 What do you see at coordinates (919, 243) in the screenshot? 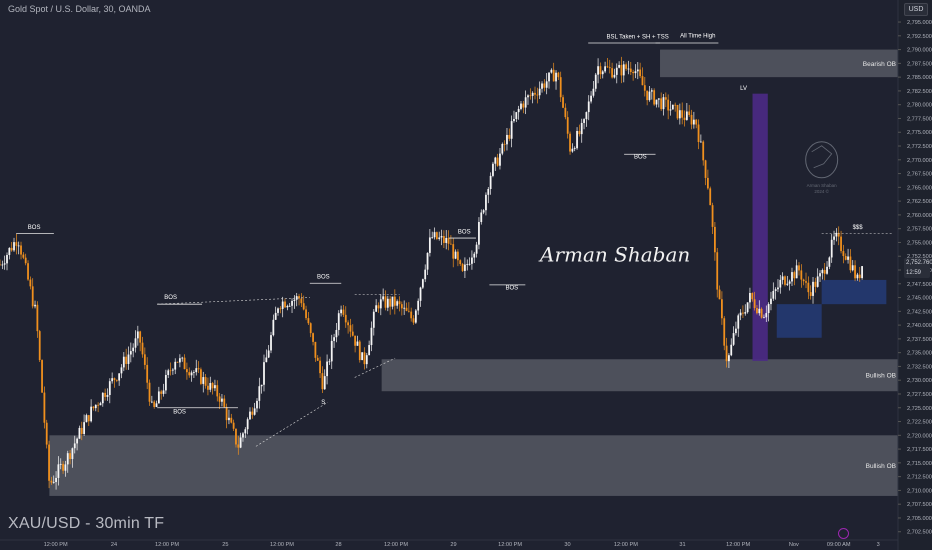
I see `price-tick-label: 2,755.000` at bounding box center [919, 243].